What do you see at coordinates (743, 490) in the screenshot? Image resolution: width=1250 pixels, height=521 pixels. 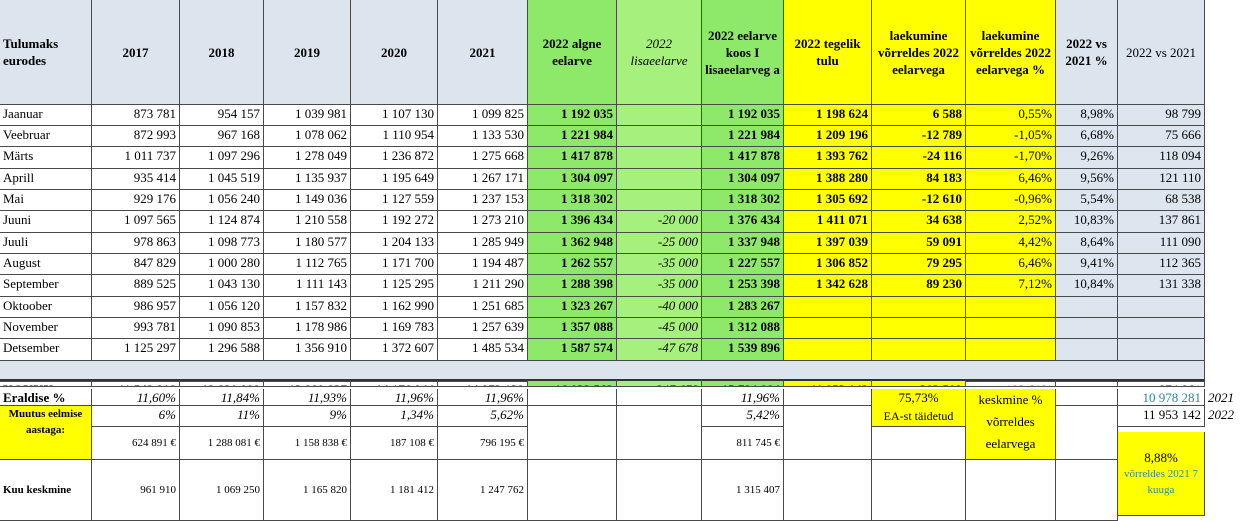 I see `table-cell: 1 315 407` at bounding box center [743, 490].